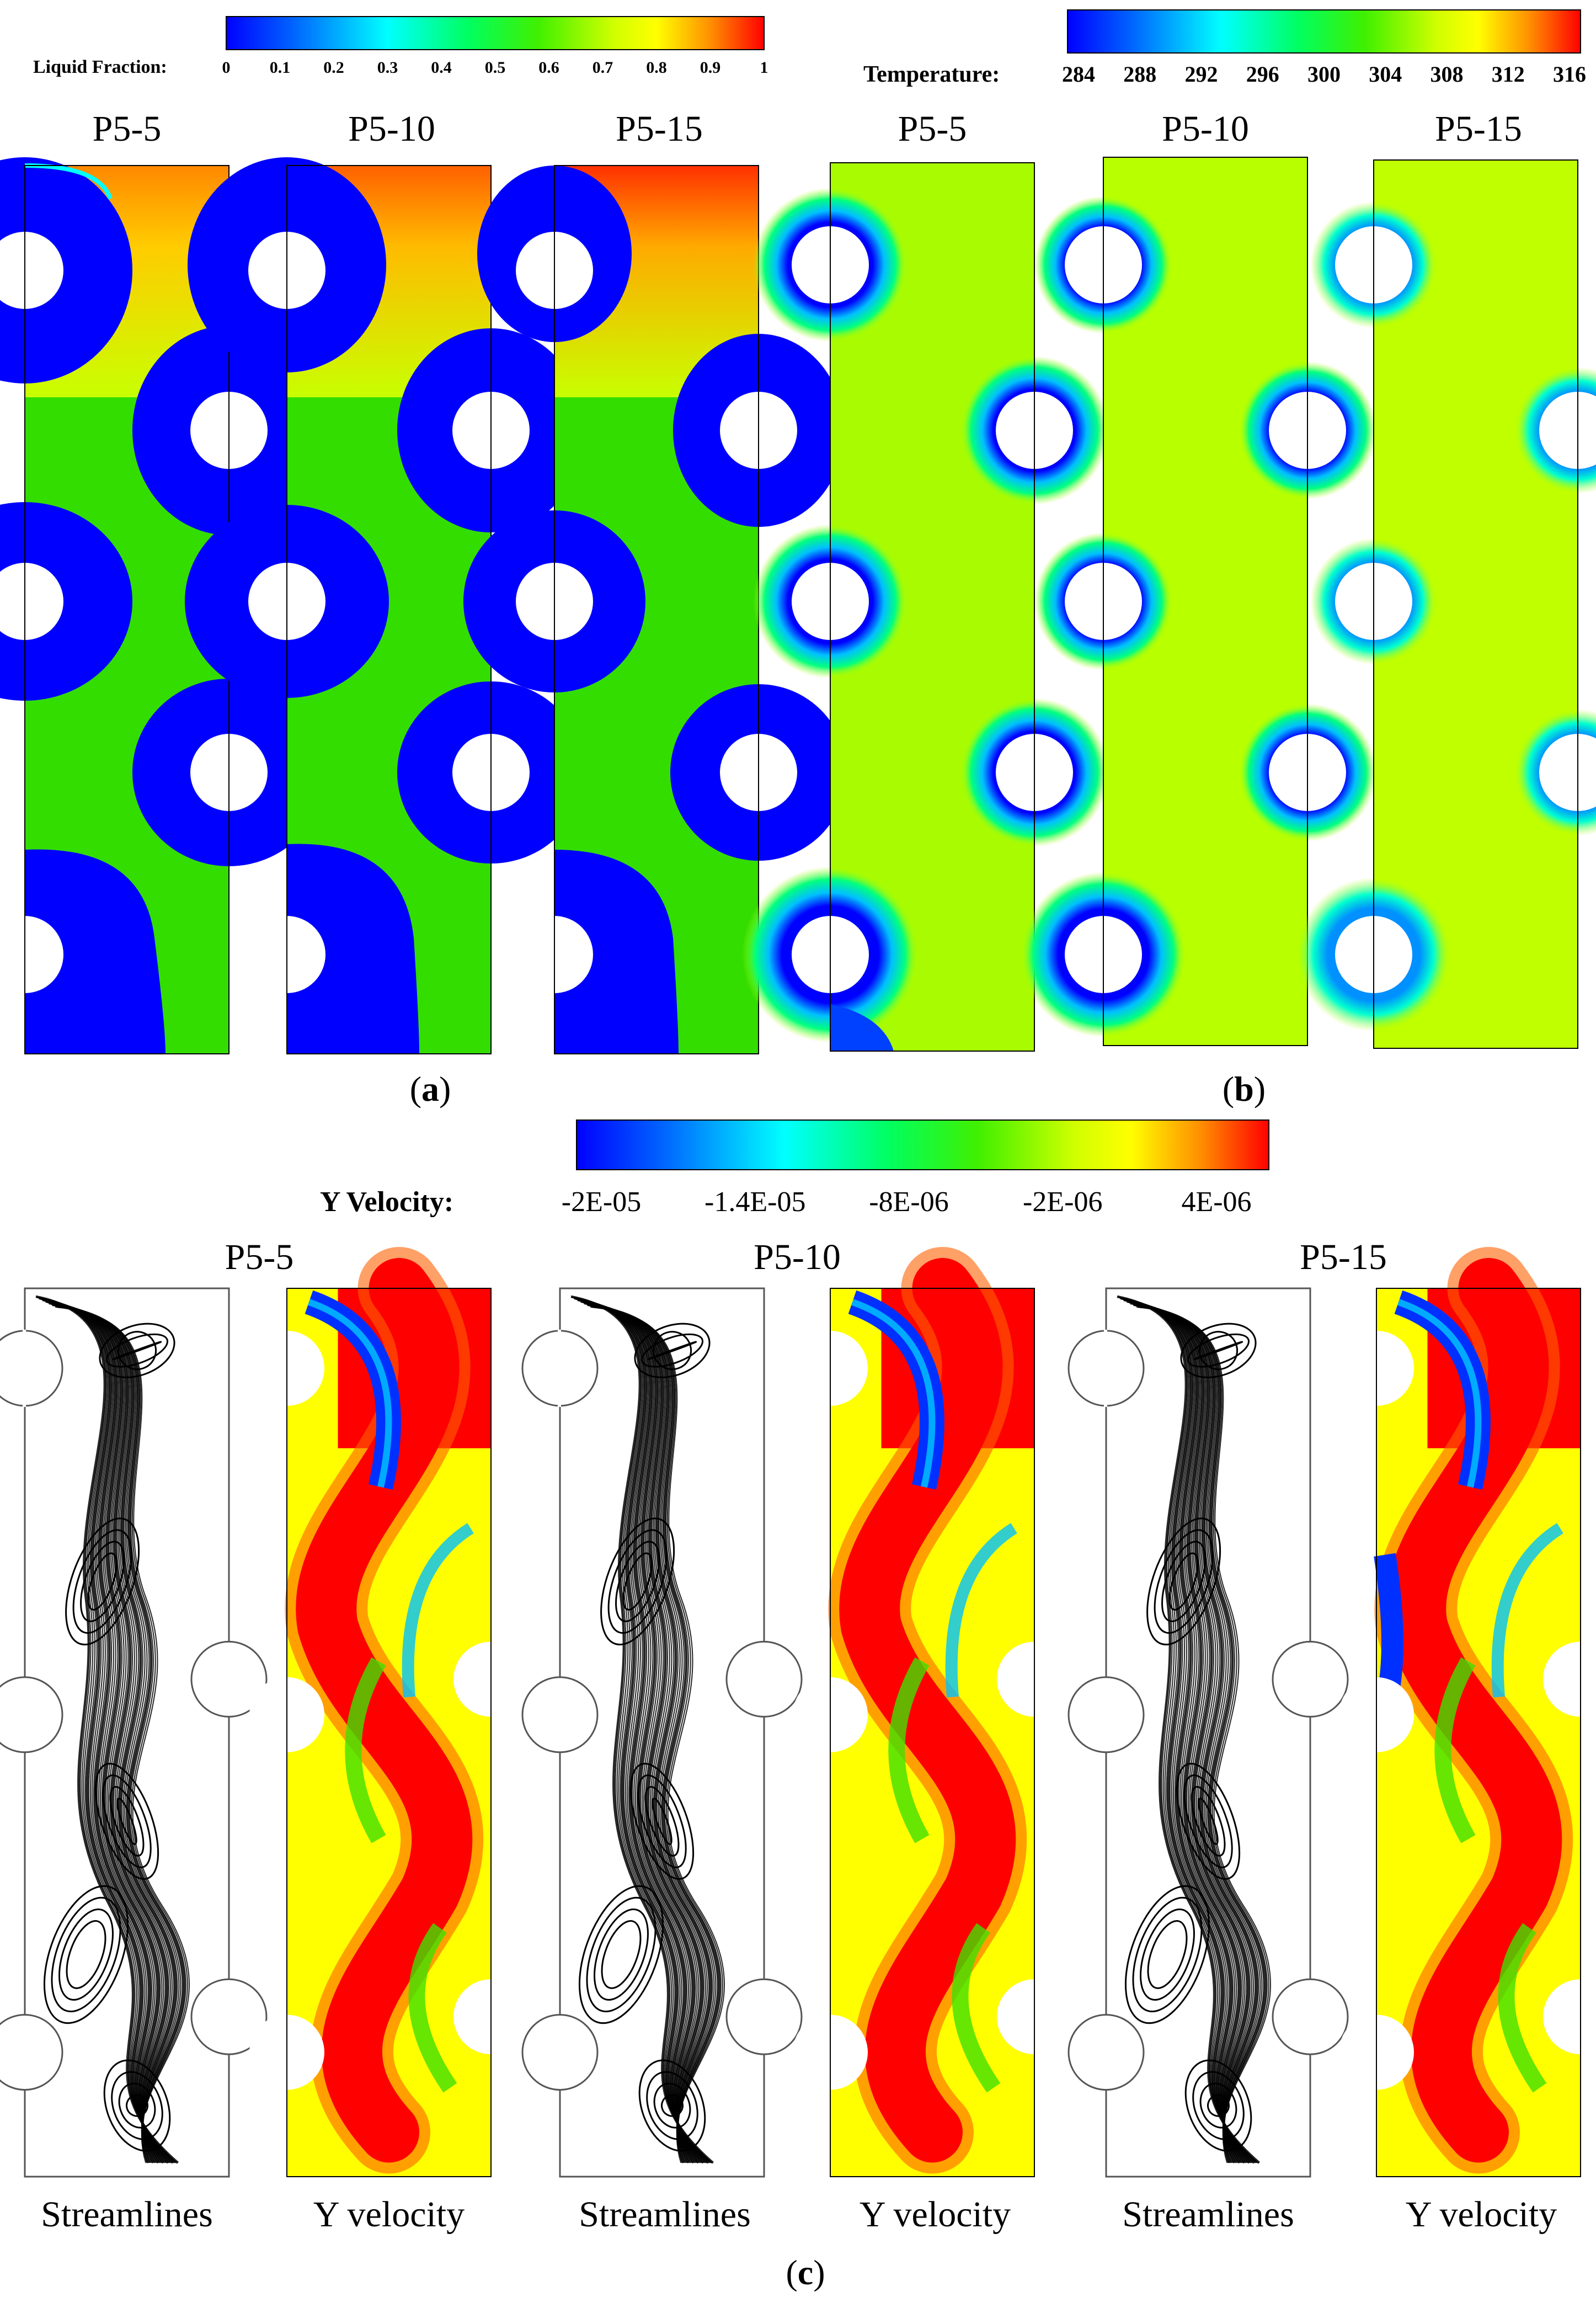  What do you see at coordinates (935, 2214) in the screenshot?
I see `column-label-4: Y velocity` at bounding box center [935, 2214].